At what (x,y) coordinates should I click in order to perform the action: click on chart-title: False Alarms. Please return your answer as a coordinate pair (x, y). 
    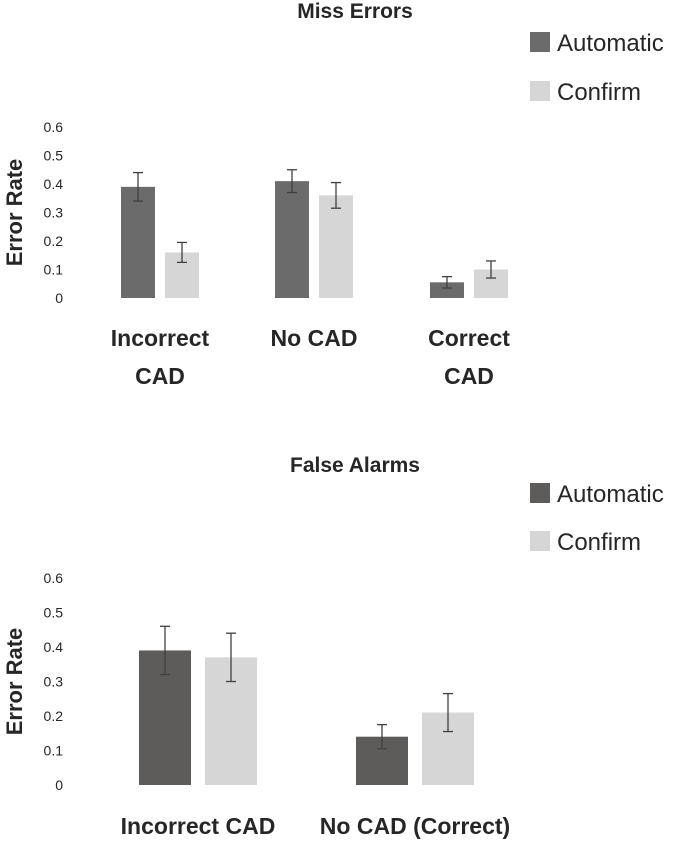
    Looking at the image, I should click on (355, 465).